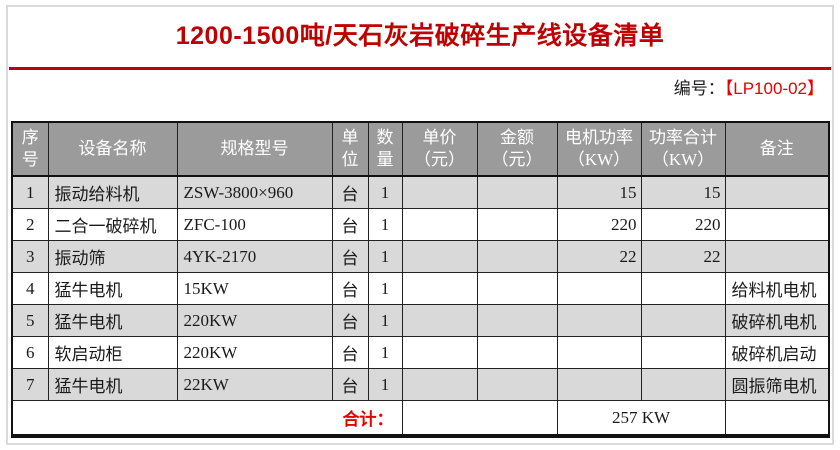 This screenshot has width=840, height=450. What do you see at coordinates (30, 320) in the screenshot?
I see `cell-no: 5` at bounding box center [30, 320].